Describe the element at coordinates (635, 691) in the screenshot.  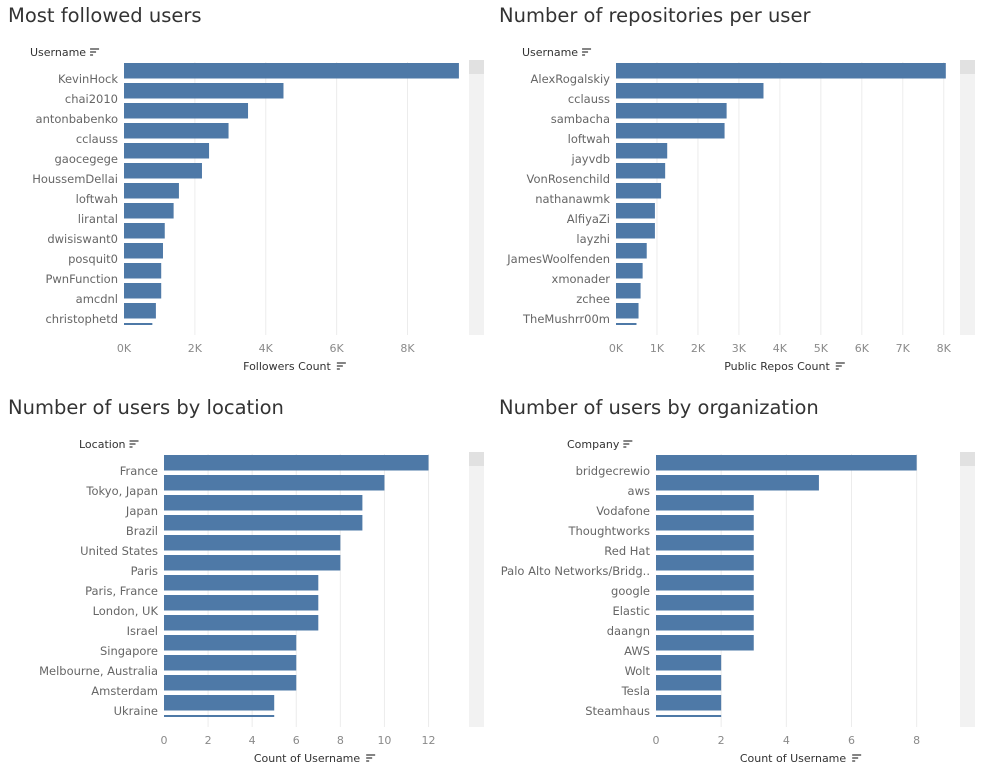
I see `category-label: Tesla` at that location.